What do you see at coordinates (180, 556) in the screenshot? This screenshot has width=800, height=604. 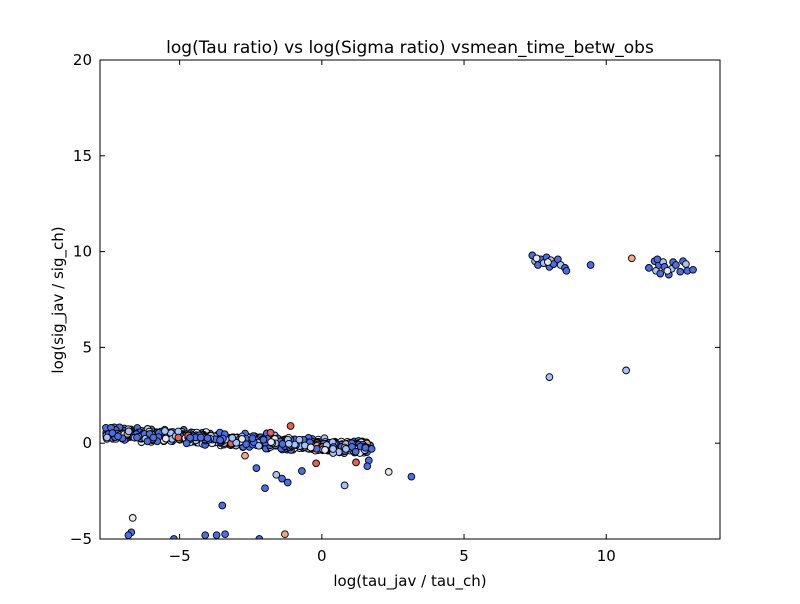 I see `x-tick-label: −5` at bounding box center [180, 556].